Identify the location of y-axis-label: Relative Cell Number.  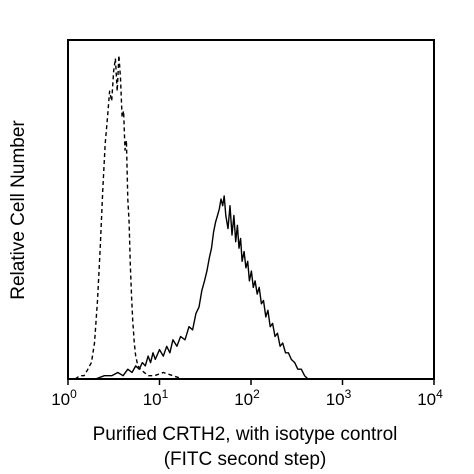
(18, 210).